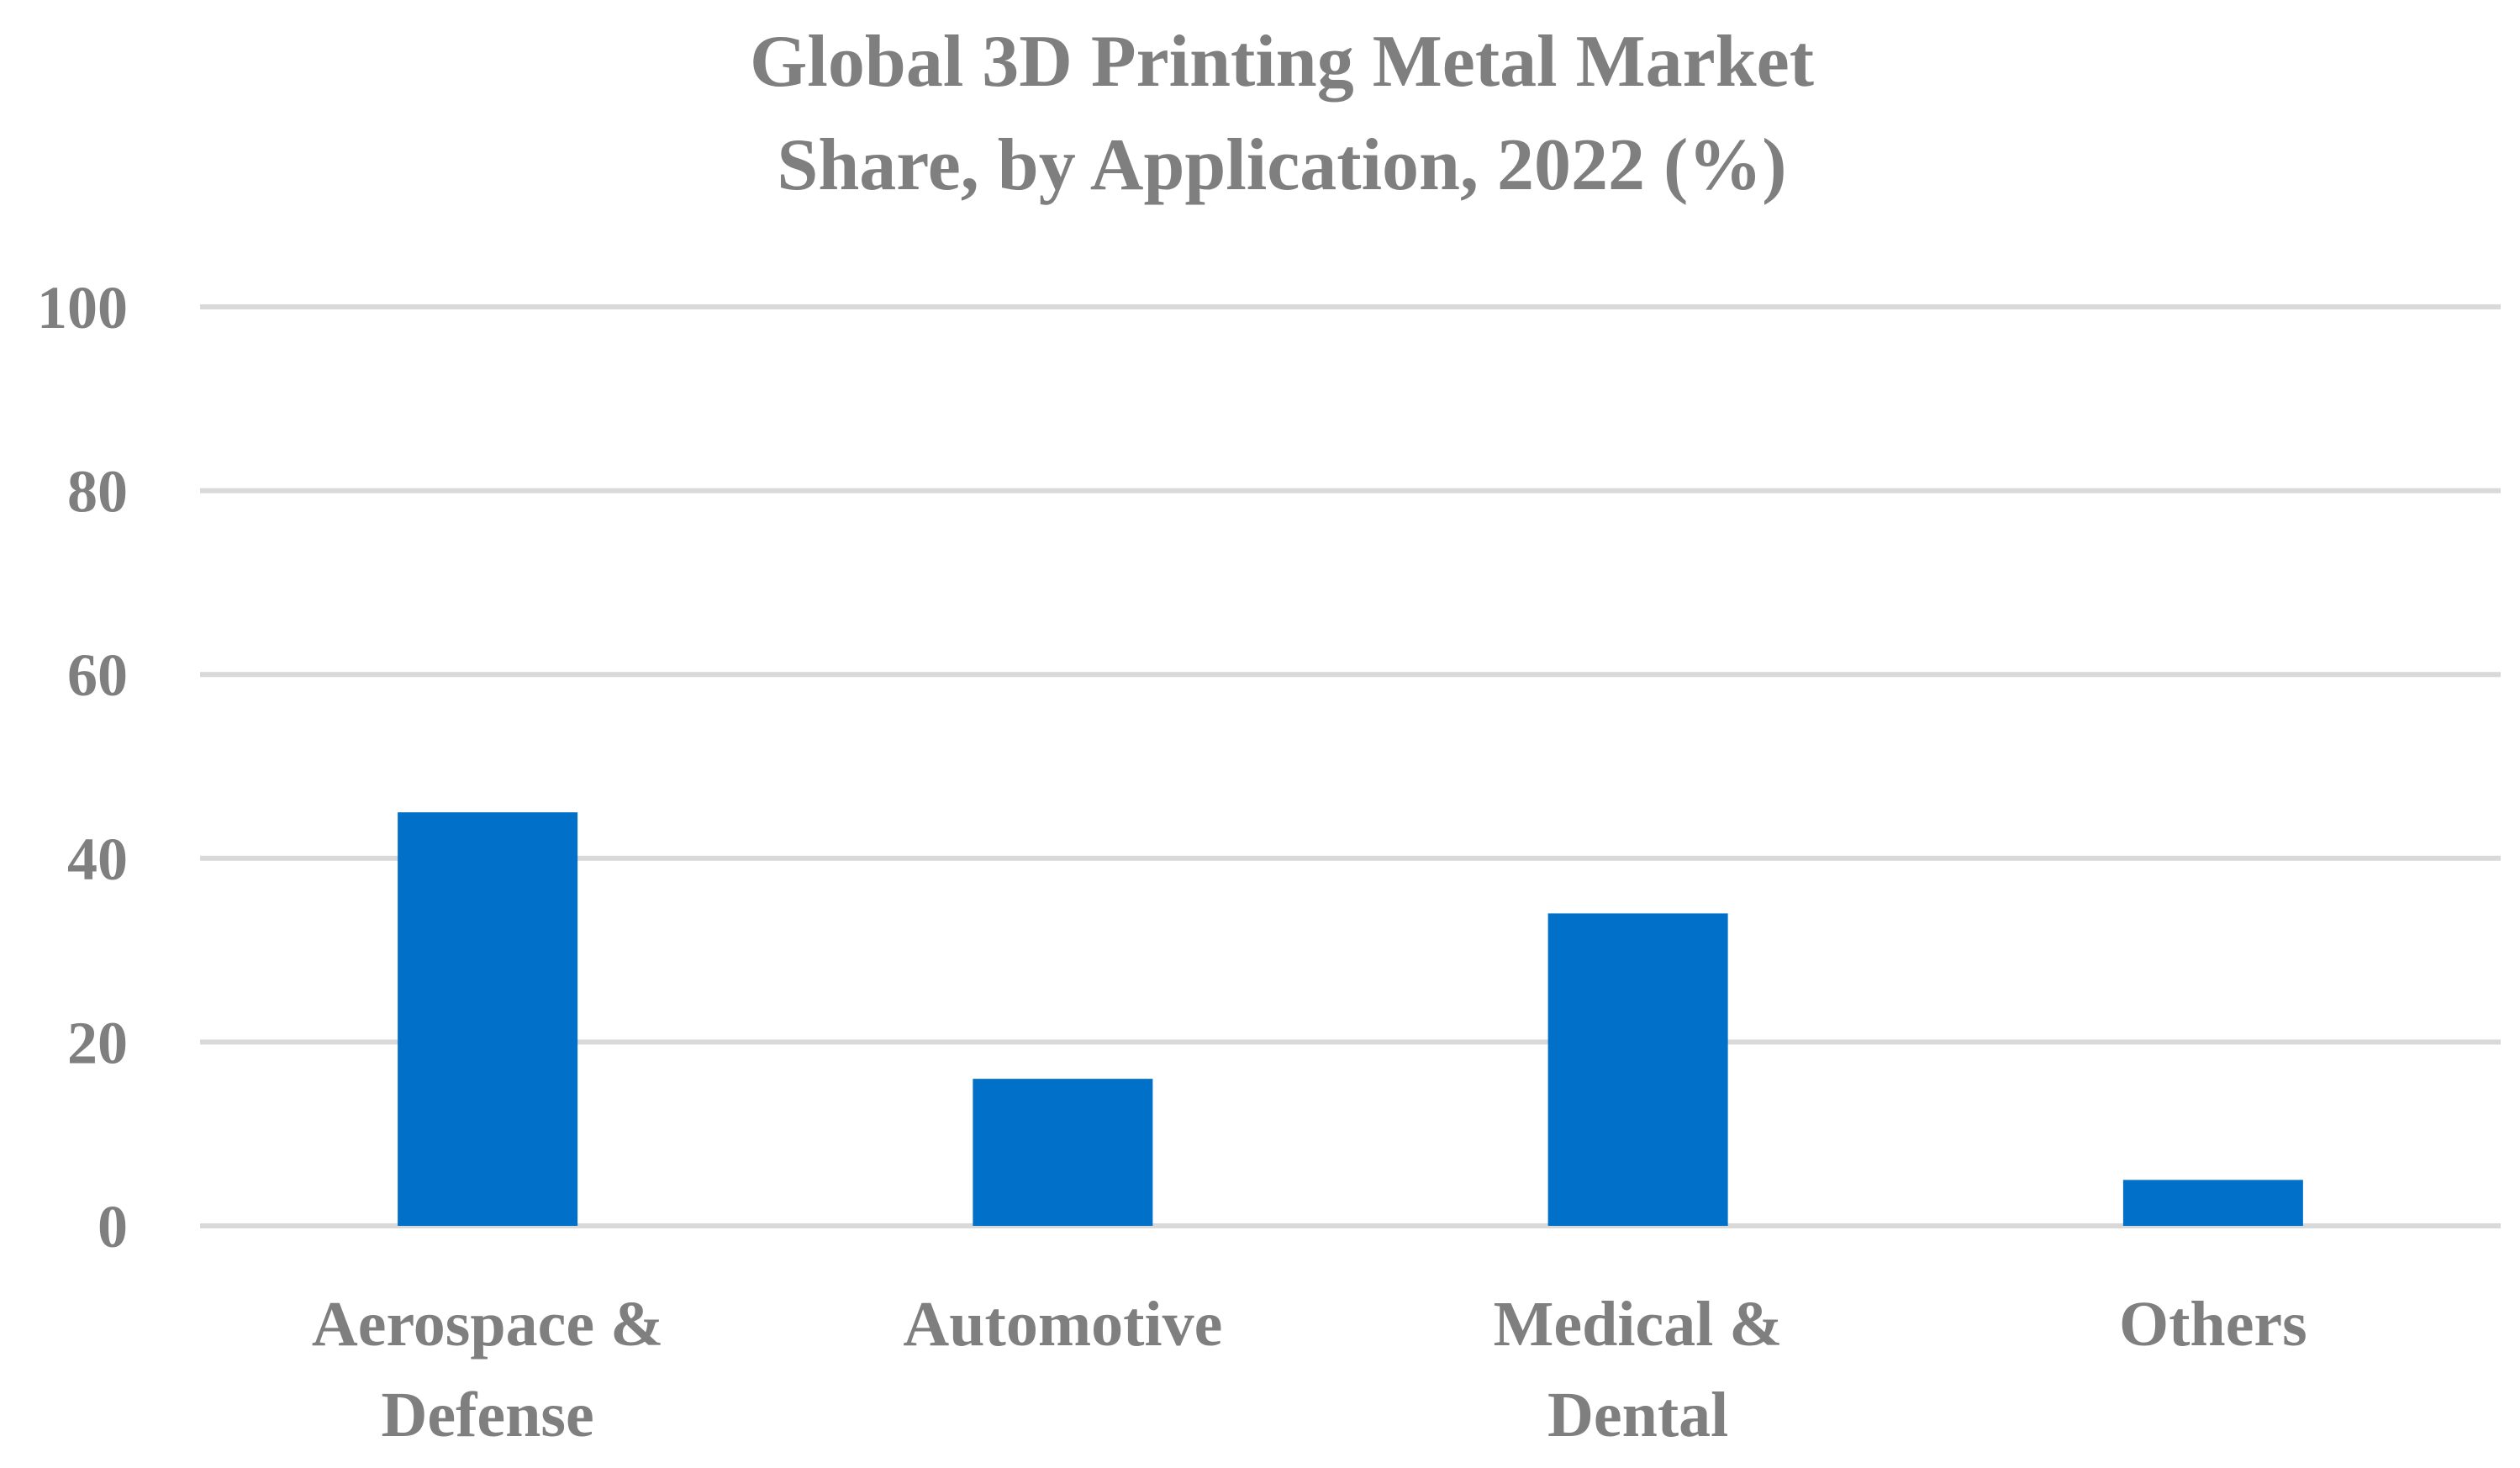 Image resolution: width=2520 pixels, height=1468 pixels. What do you see at coordinates (1062, 1324) in the screenshot?
I see `x-category-label-1-line-1: Automotive` at bounding box center [1062, 1324].